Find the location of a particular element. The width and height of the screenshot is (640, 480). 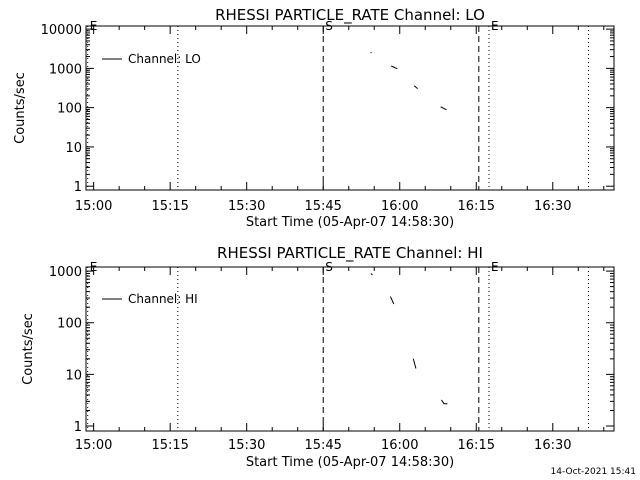

panel-1-y-axis-label: Counts/sec is located at coordinates (20, 108).